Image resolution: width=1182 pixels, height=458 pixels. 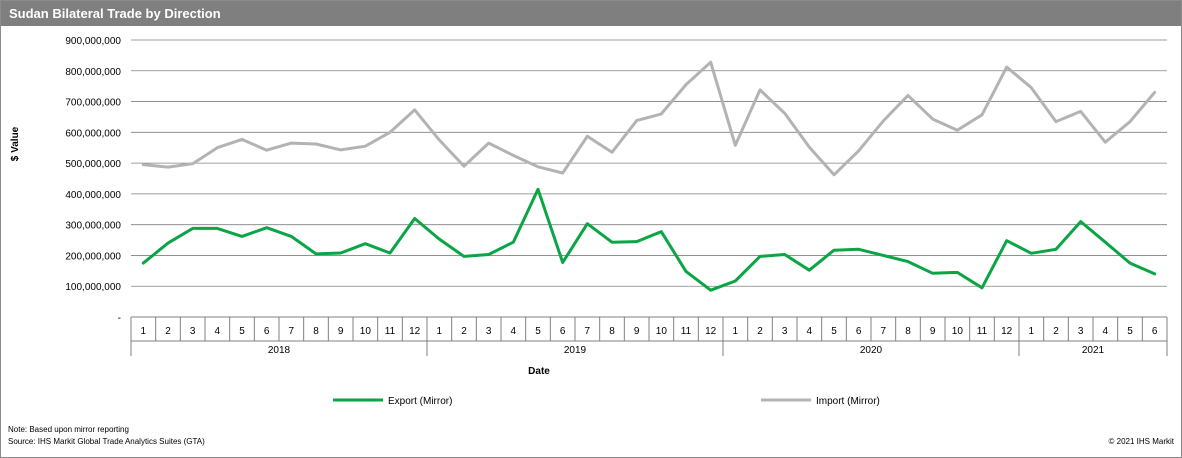 What do you see at coordinates (591, 13) in the screenshot?
I see `title-bar: Sudan Bilateral Trade by Direction` at bounding box center [591, 13].